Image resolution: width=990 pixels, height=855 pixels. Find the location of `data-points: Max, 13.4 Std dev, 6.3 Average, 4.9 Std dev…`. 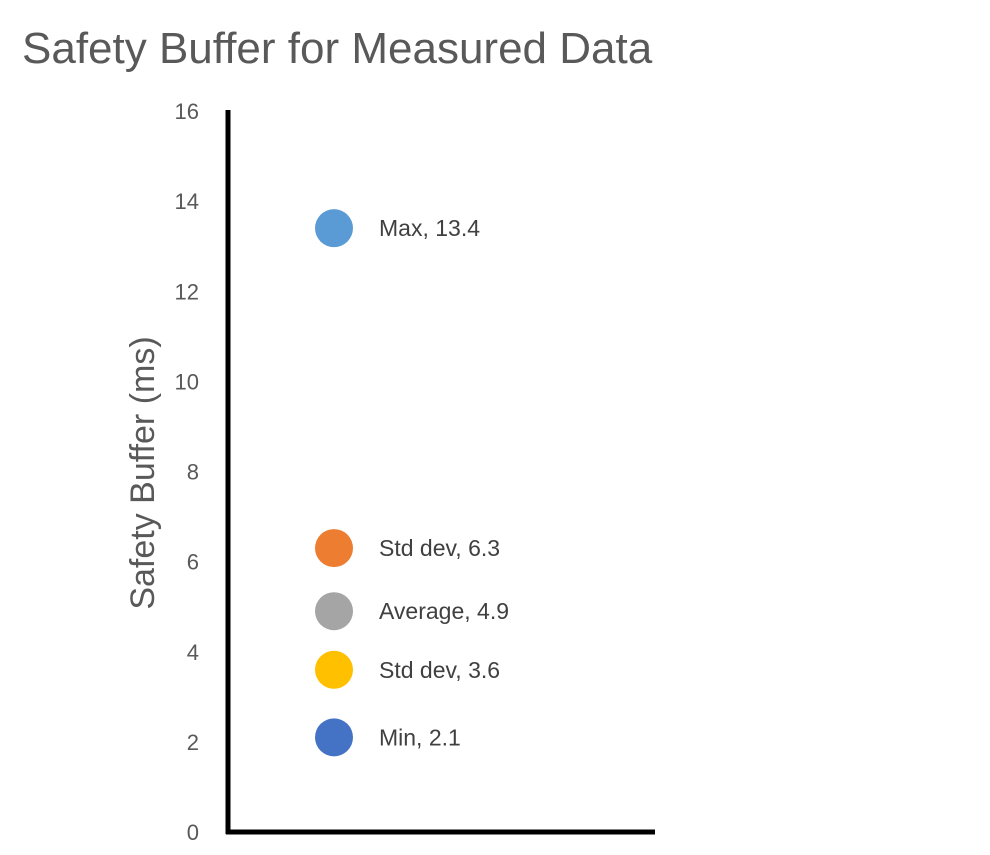

data-points: Max, 13.4 Std dev, 6.3 Average, 4.9 Std dev… is located at coordinates (412, 483).